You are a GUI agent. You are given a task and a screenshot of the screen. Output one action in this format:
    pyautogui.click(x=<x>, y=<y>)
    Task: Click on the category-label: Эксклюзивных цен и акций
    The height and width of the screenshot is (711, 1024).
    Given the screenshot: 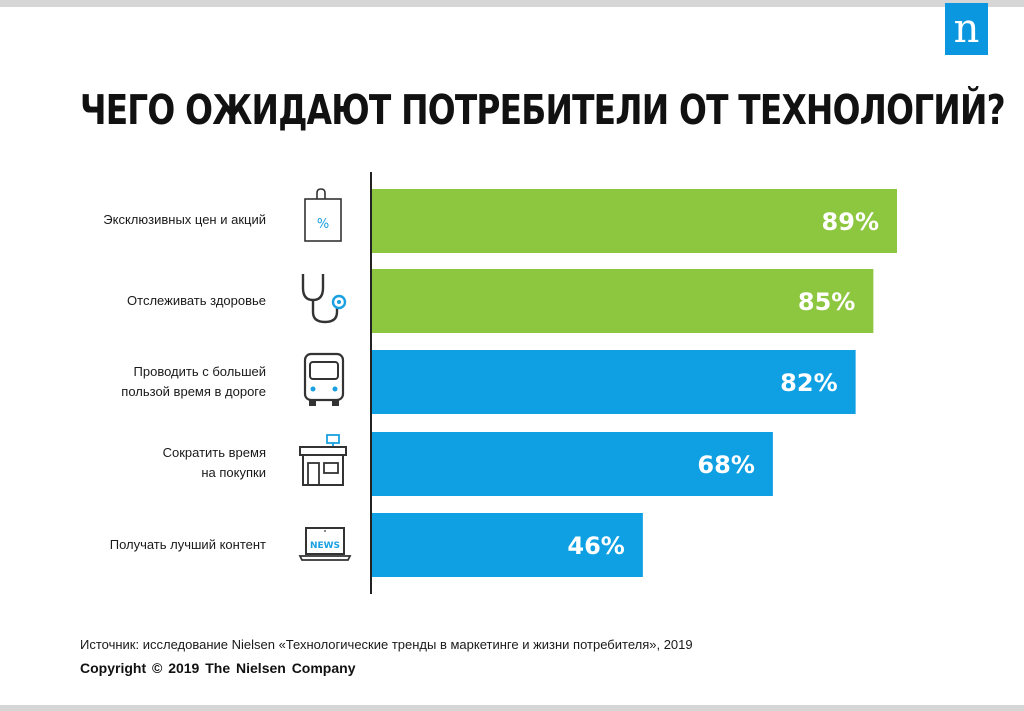 What is the action you would take?
    pyautogui.click(x=156, y=220)
    